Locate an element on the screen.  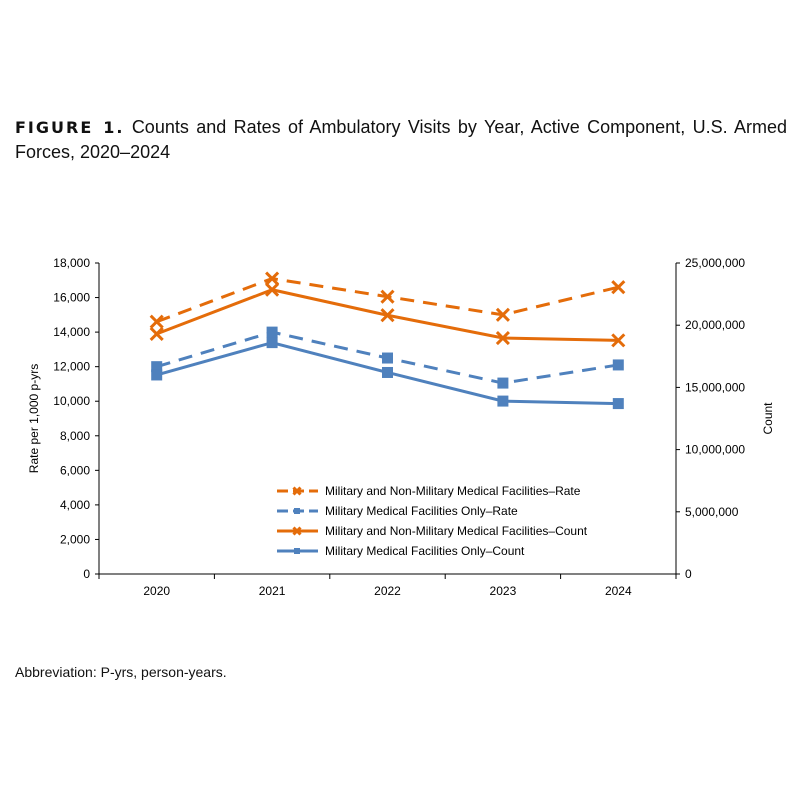
left-tick-label: 6,000 is located at coordinates (75, 470).